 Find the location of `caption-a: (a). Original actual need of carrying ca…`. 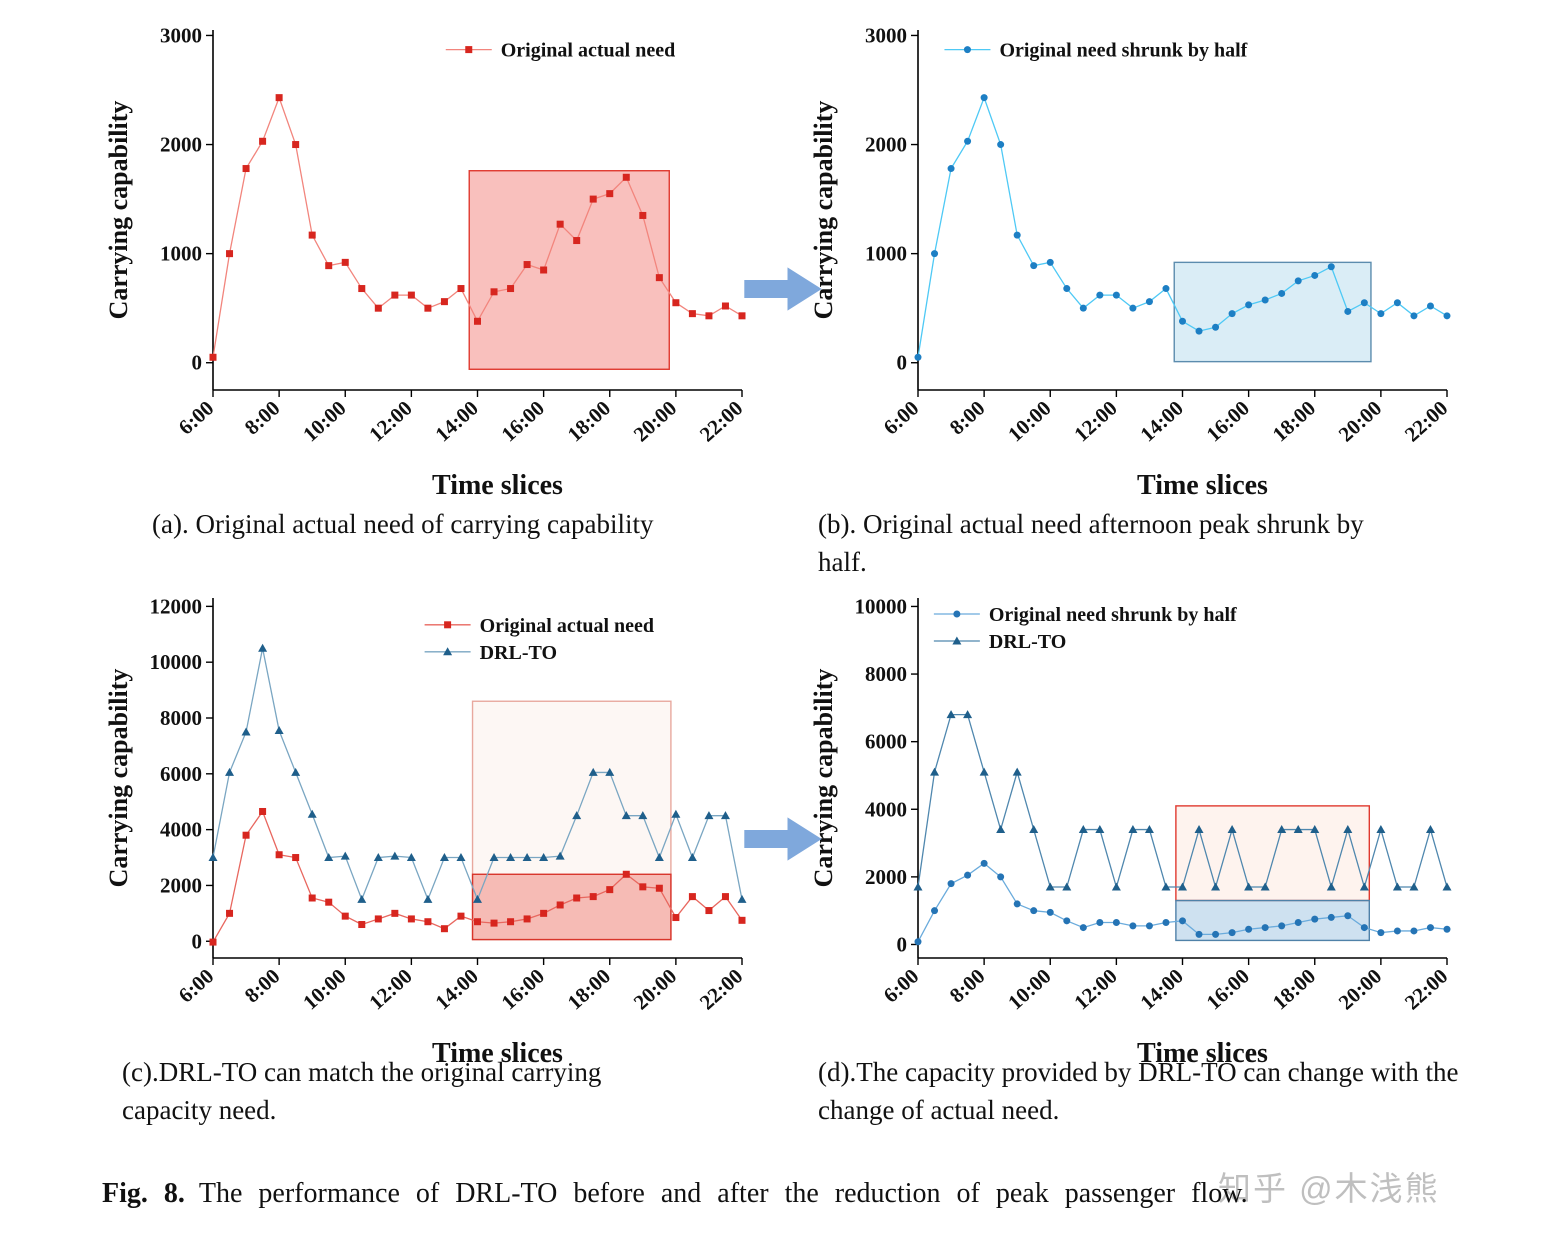

caption-a: (a). Original actual need of carrying ca… is located at coordinates (403, 524).